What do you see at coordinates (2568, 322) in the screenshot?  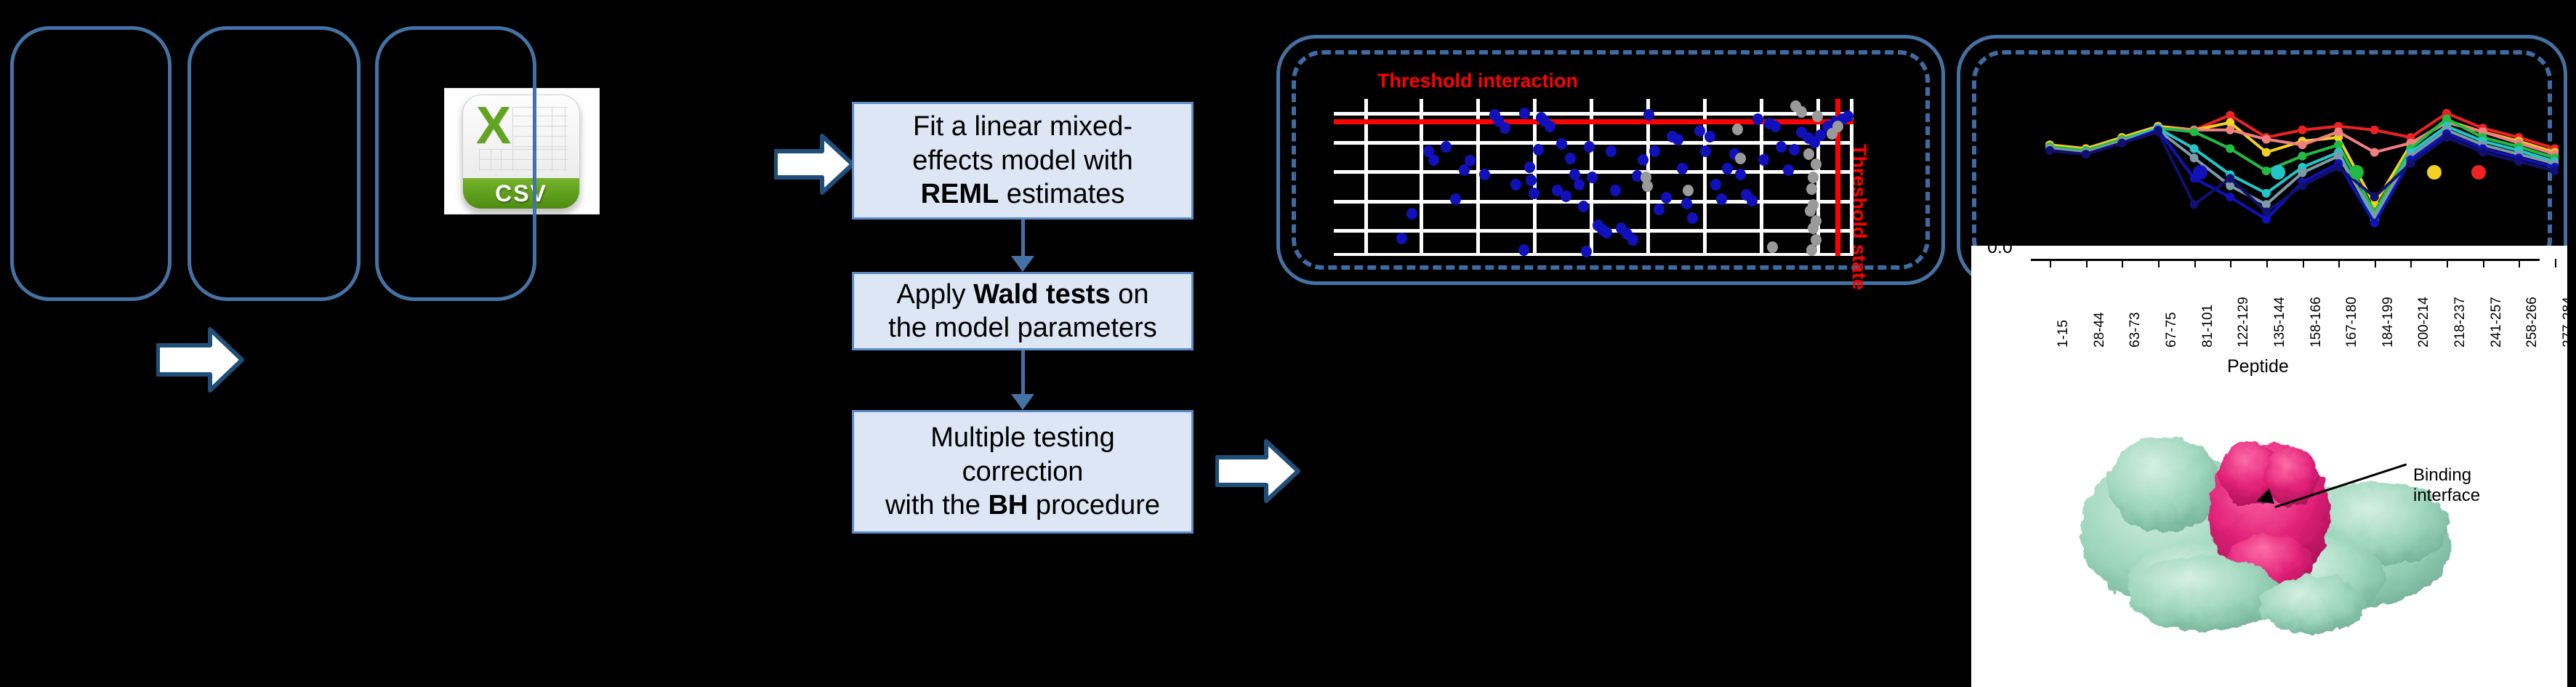 I see `x-axis-tick-label: 277-284` at bounding box center [2568, 322].